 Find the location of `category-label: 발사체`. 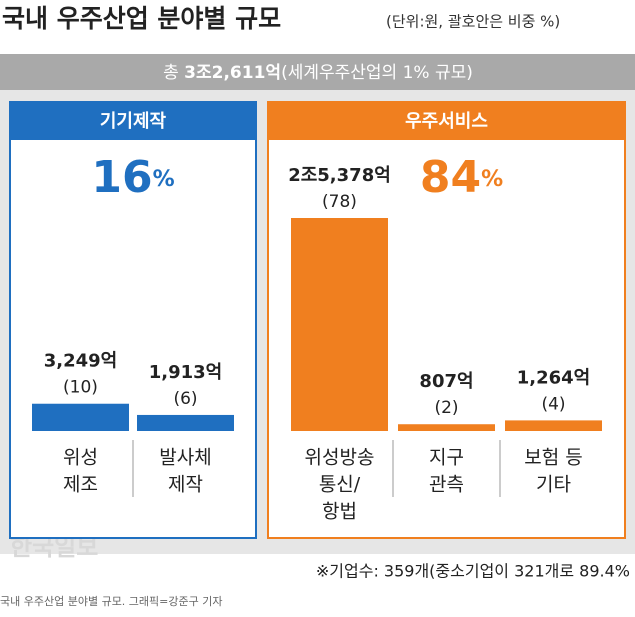

category-label: 발사체 is located at coordinates (185, 458).